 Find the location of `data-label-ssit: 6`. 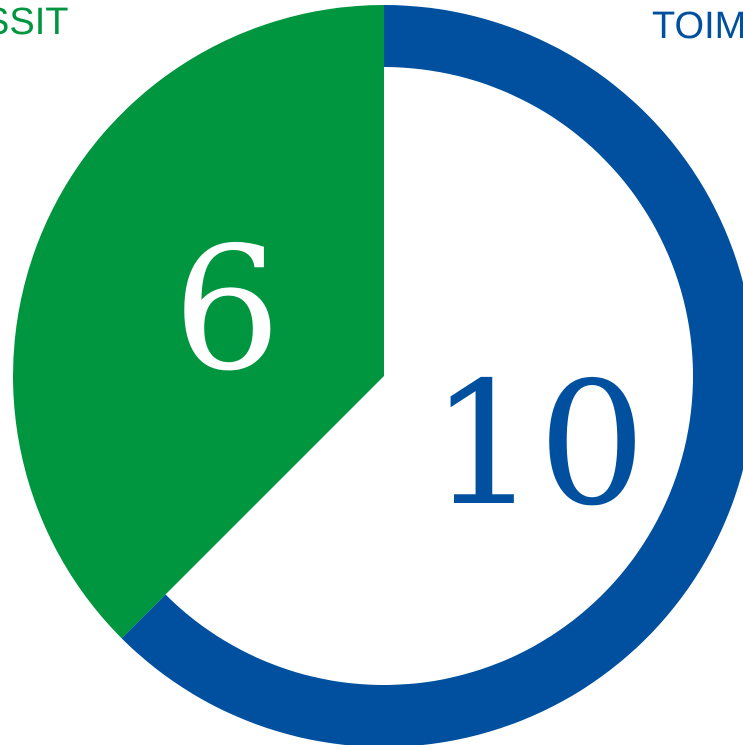

data-label-ssit: 6 is located at coordinates (227, 310).